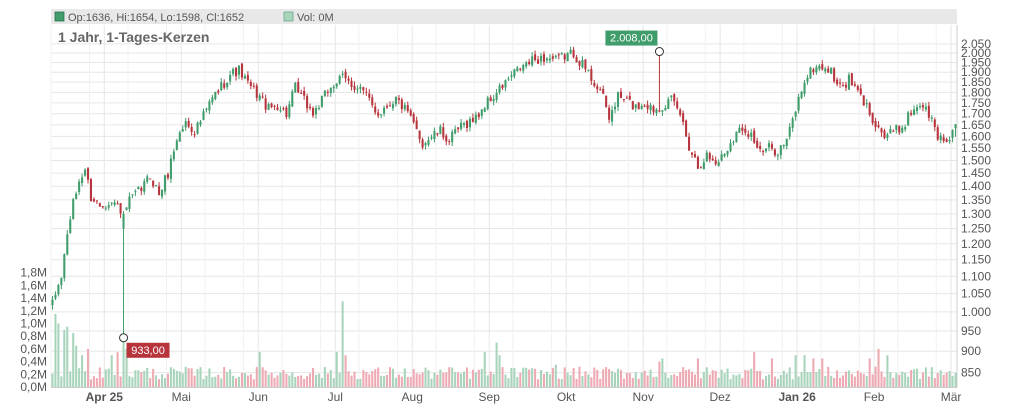 Image resolution: width=1024 pixels, height=409 pixels. I want to click on month-tick-label: Jul, so click(335, 397).